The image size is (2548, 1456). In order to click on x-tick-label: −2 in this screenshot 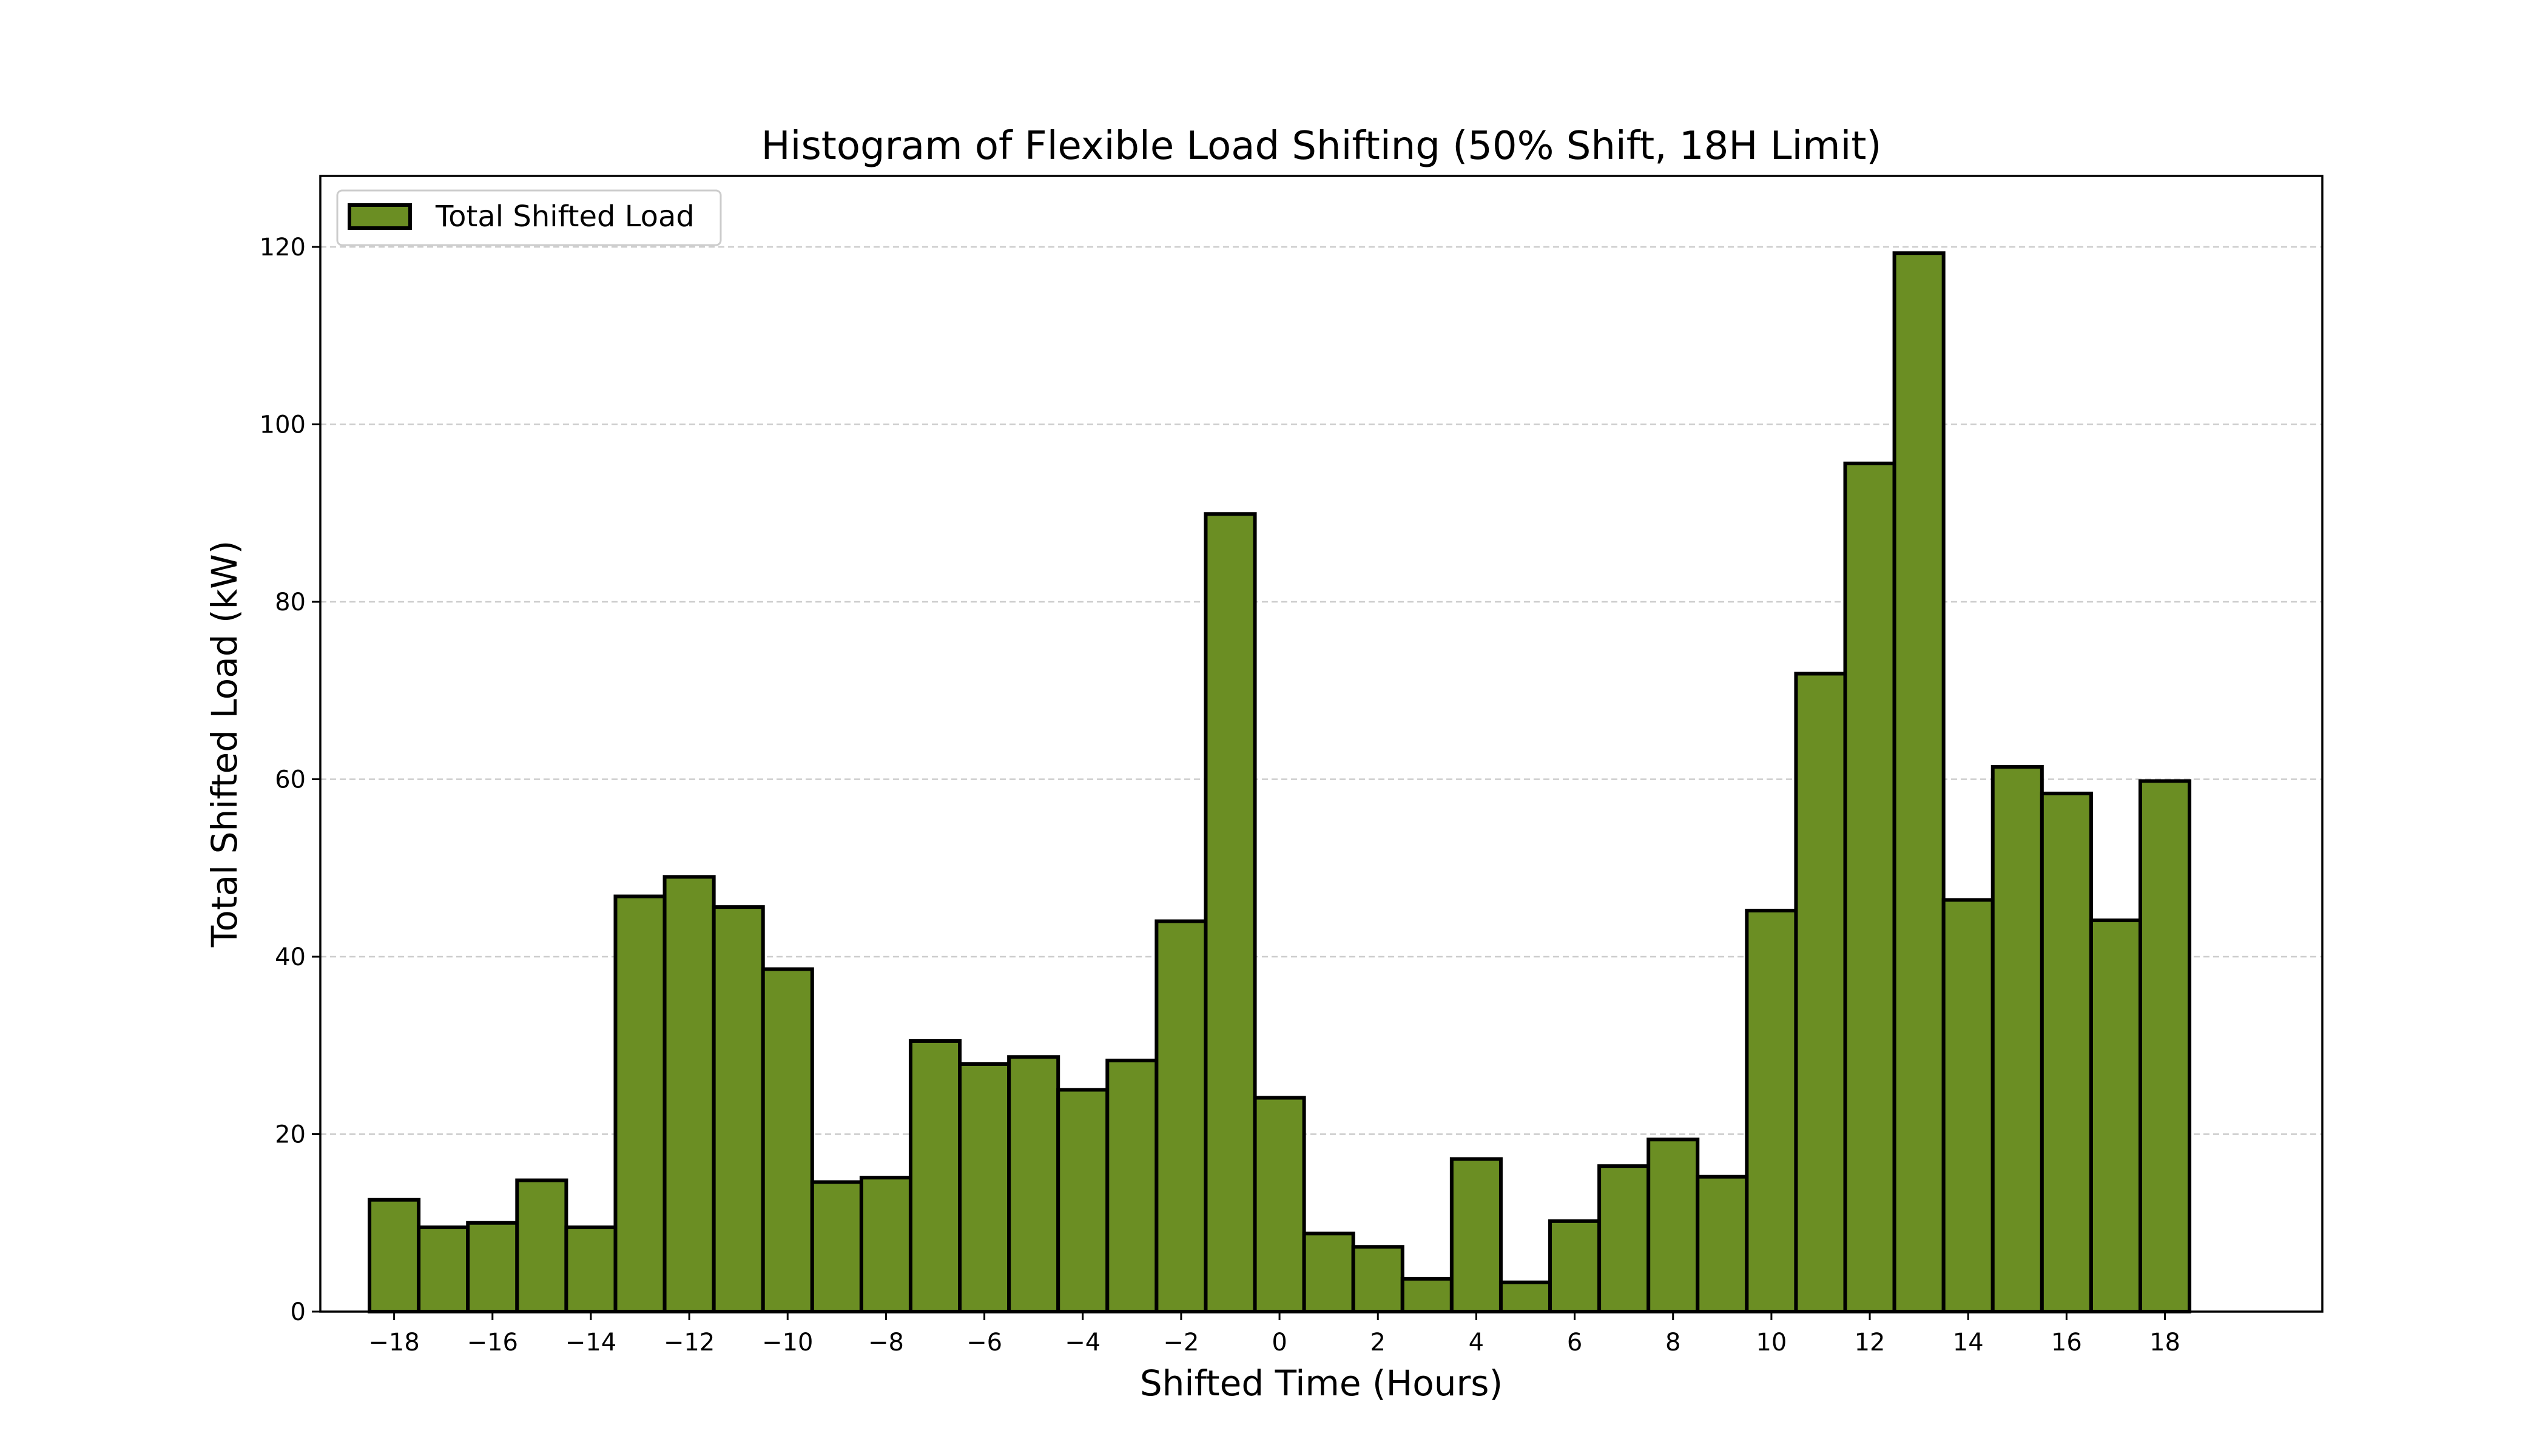, I will do `click(1181, 1343)`.